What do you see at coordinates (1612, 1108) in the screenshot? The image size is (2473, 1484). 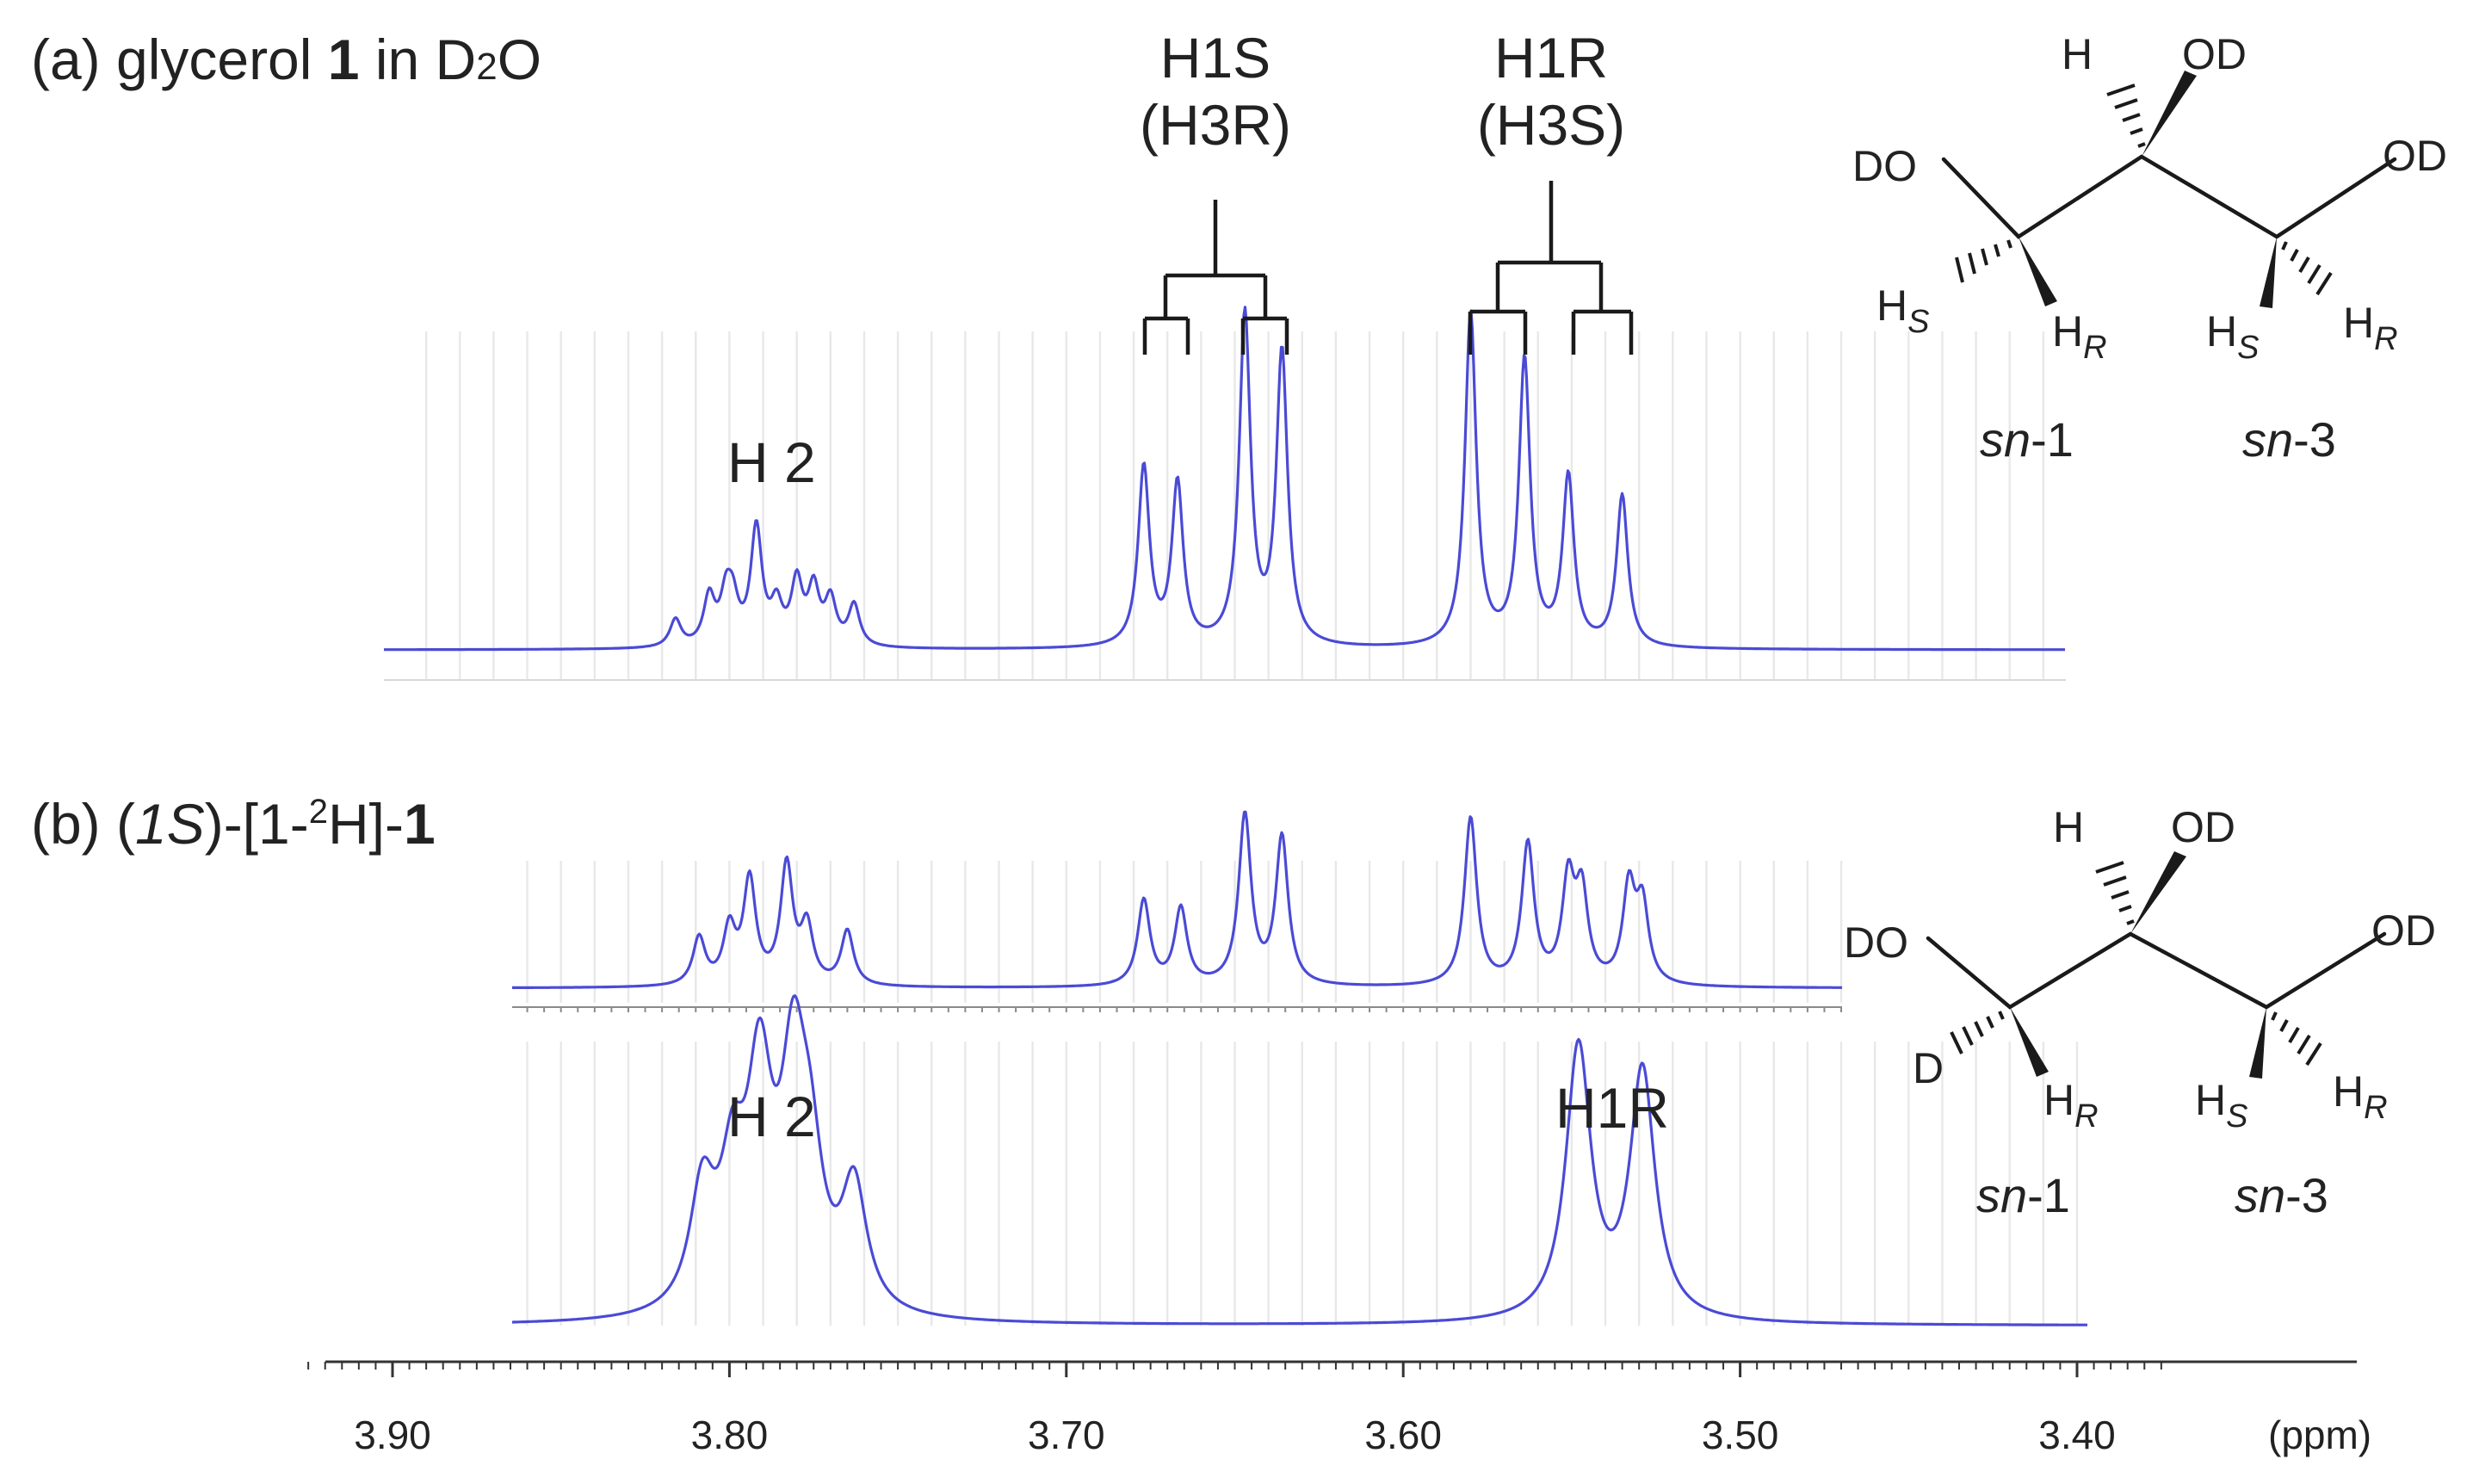 I see `panel-b-h1r-label: H1R` at bounding box center [1612, 1108].